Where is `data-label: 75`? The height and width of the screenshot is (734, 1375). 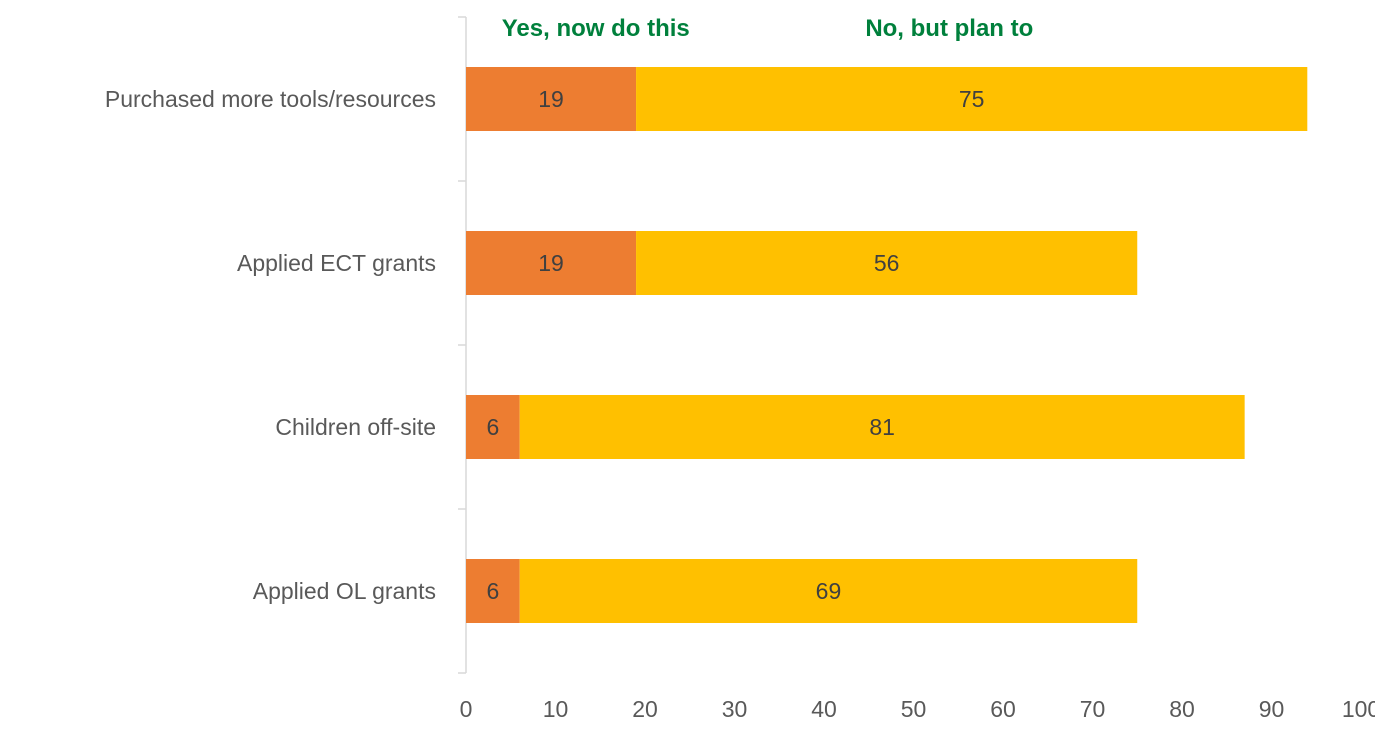
data-label: 75 is located at coordinates (972, 99).